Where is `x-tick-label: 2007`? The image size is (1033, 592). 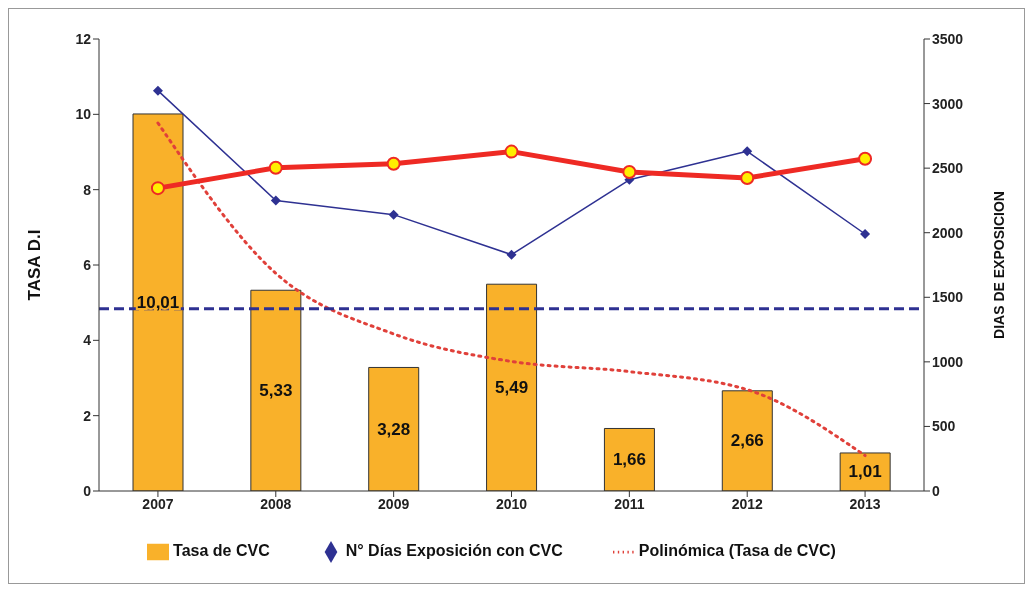
x-tick-label: 2007 is located at coordinates (158, 503).